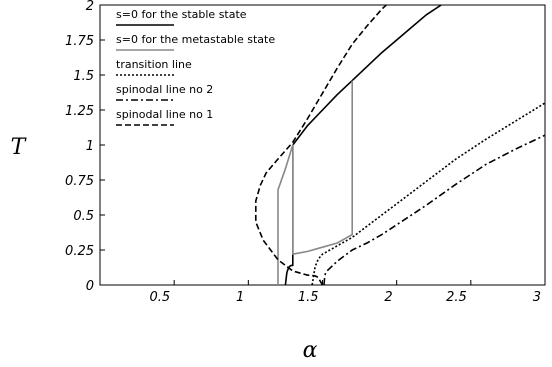 The image size is (552, 367). Describe the element at coordinates (164, 114) in the screenshot. I see `legend-label: spinodal line no 1` at that location.